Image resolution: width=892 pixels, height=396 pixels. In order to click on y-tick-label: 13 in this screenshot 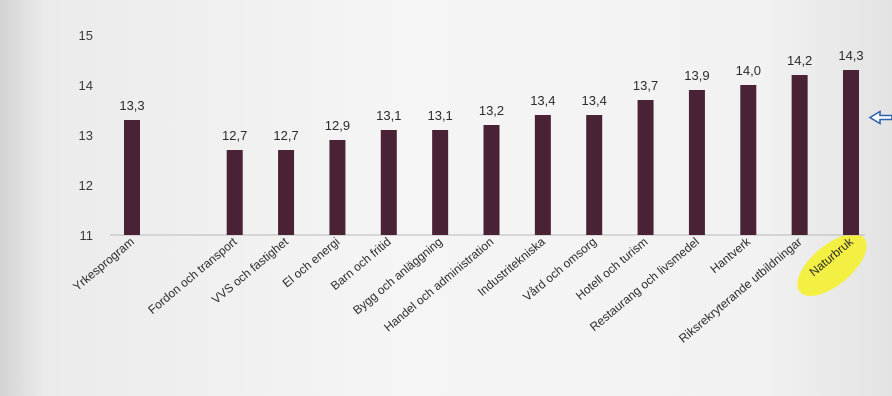, I will do `click(86, 135)`.